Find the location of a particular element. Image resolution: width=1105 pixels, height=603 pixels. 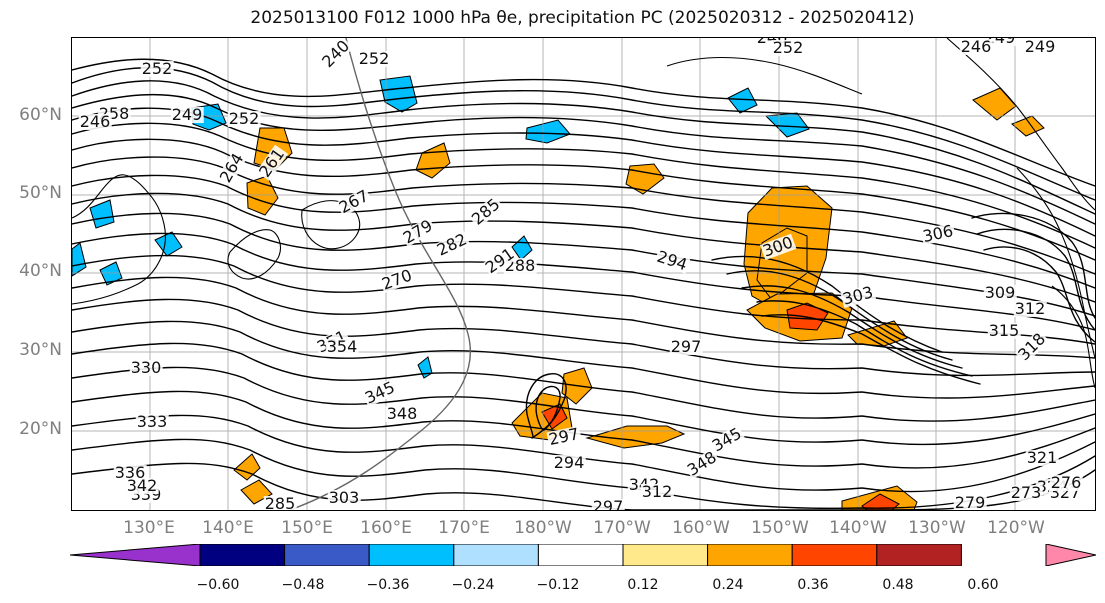

colorbar-tick-6: 0.24 is located at coordinates (728, 585).